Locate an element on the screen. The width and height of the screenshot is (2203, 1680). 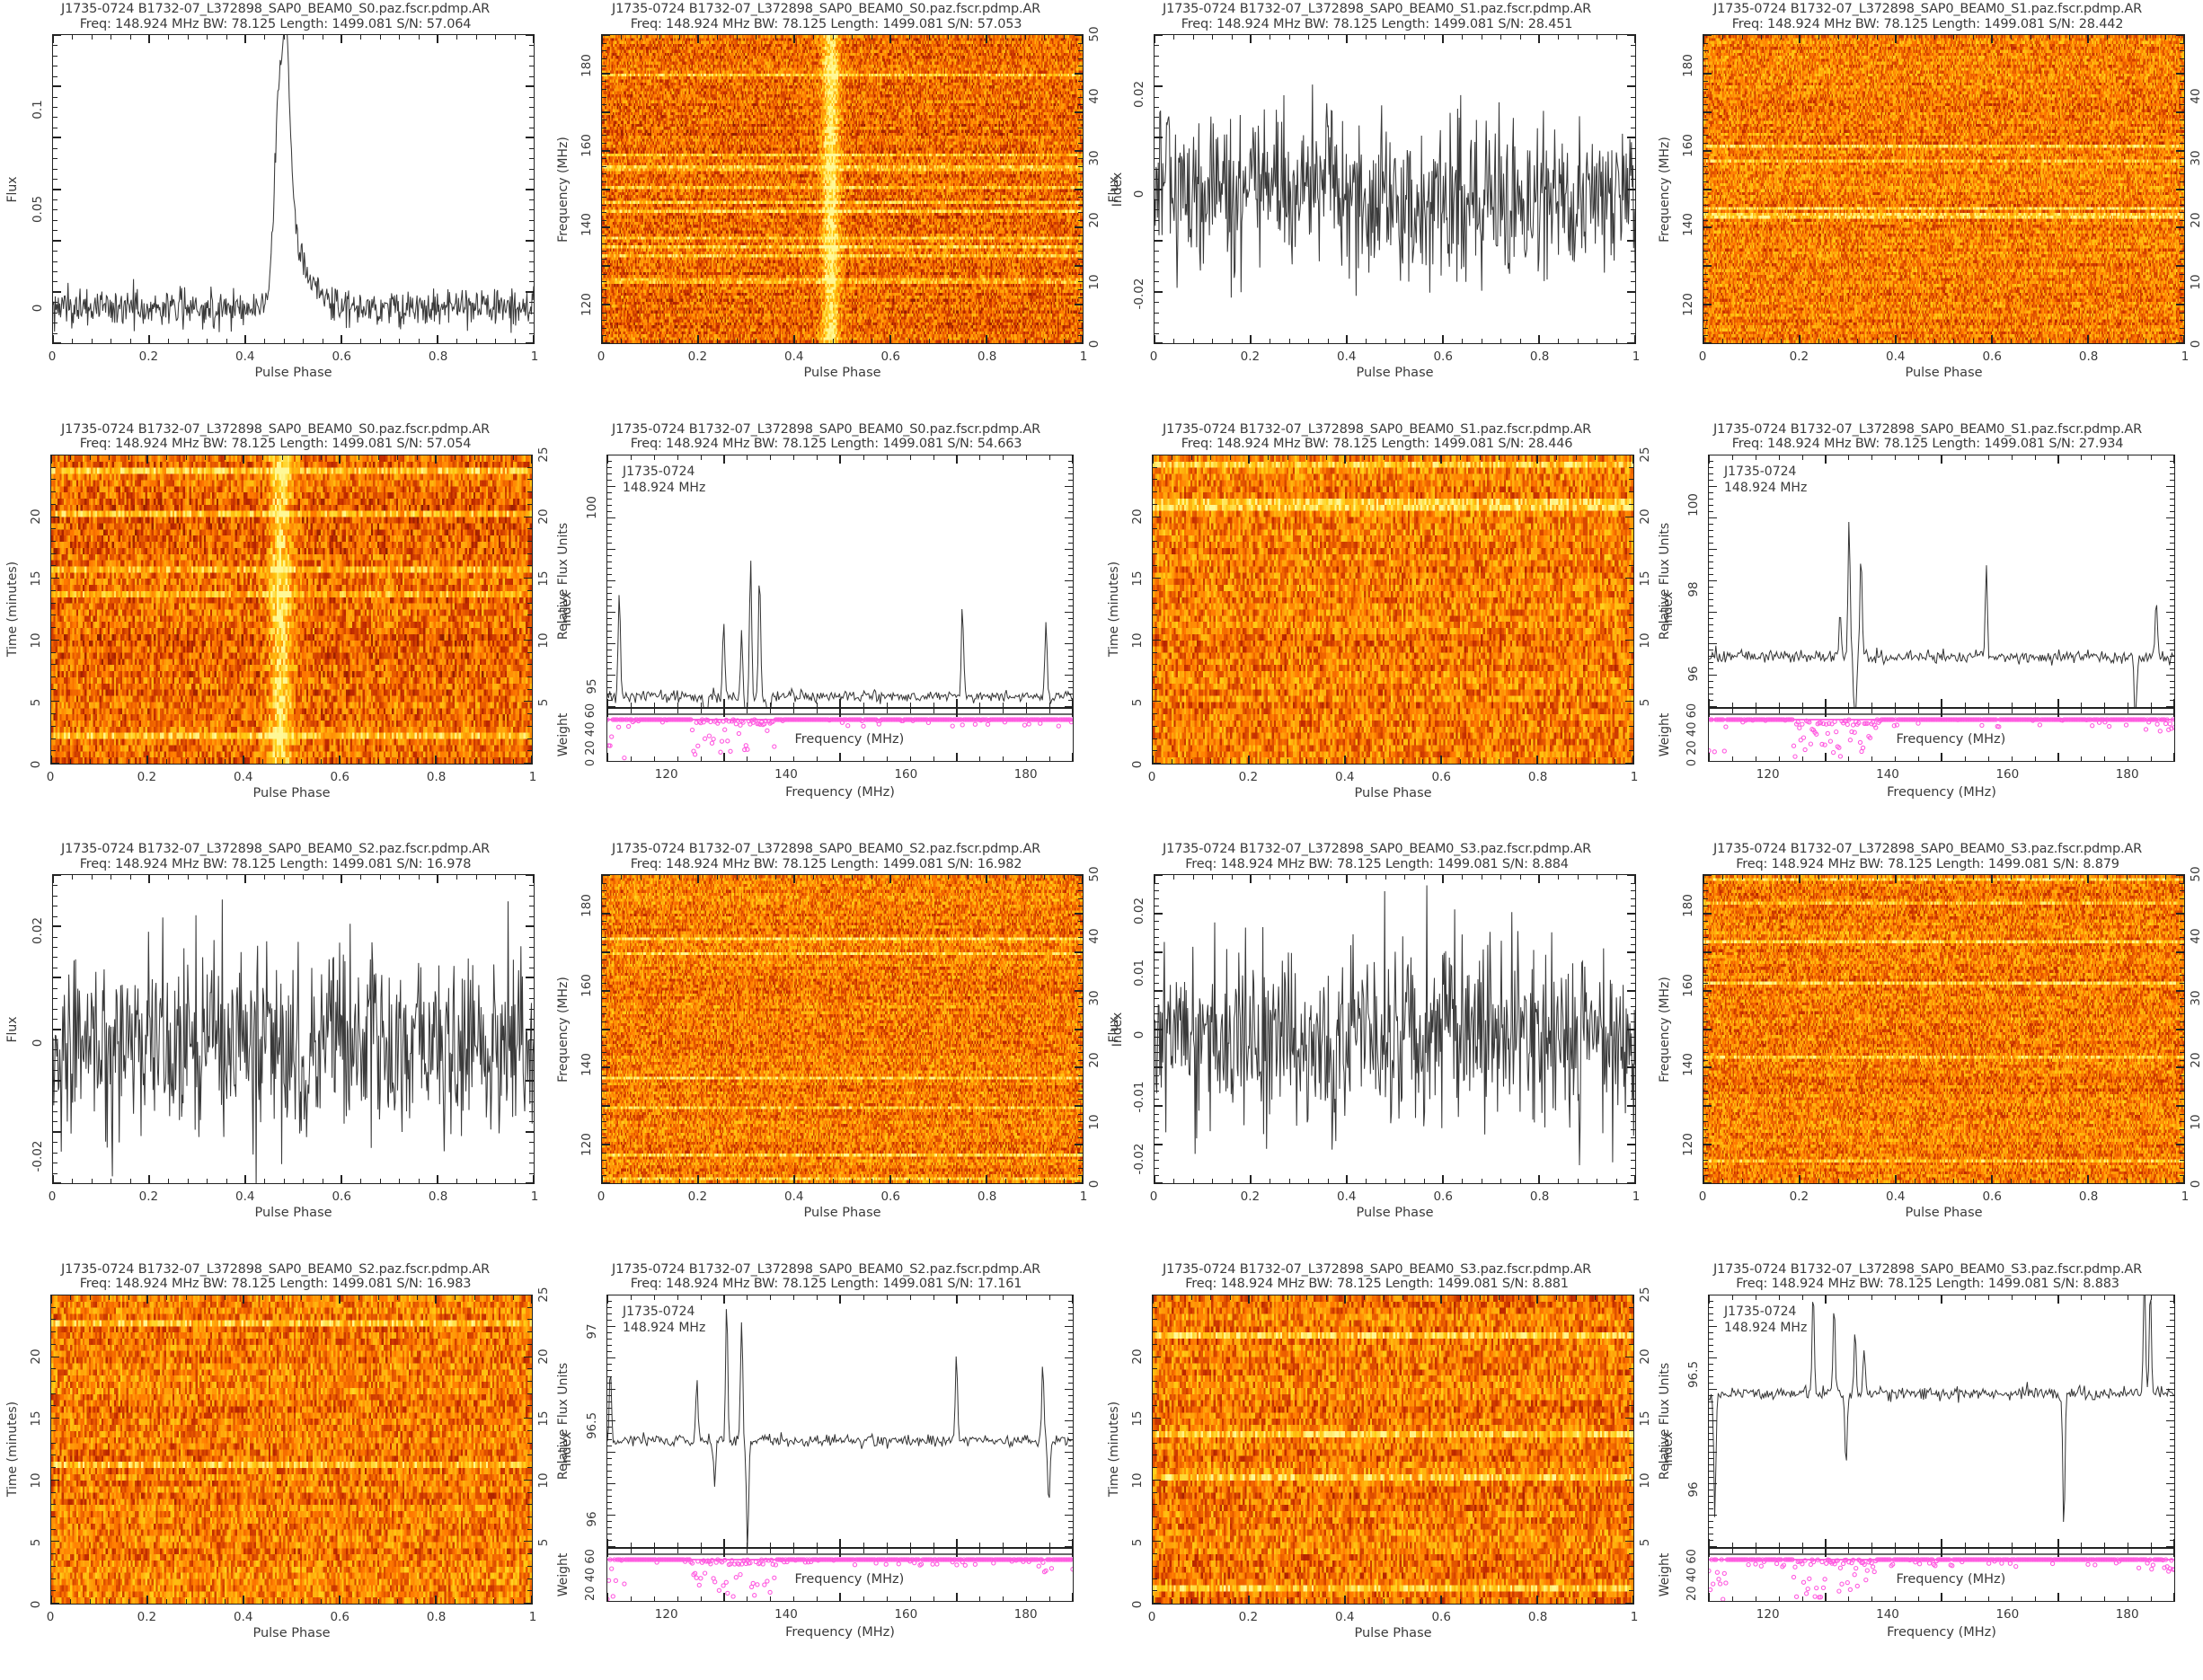
y-tick-label-right: 10 is located at coordinates (2196, 1122).